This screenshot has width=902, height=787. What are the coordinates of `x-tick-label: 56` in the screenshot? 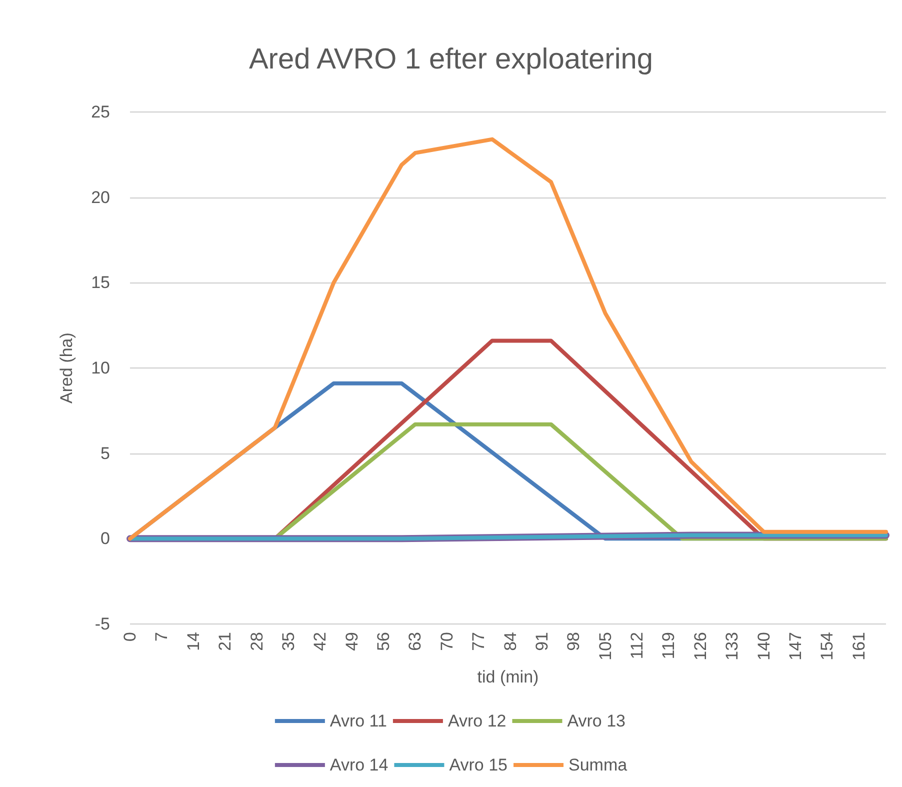 It's located at (384, 641).